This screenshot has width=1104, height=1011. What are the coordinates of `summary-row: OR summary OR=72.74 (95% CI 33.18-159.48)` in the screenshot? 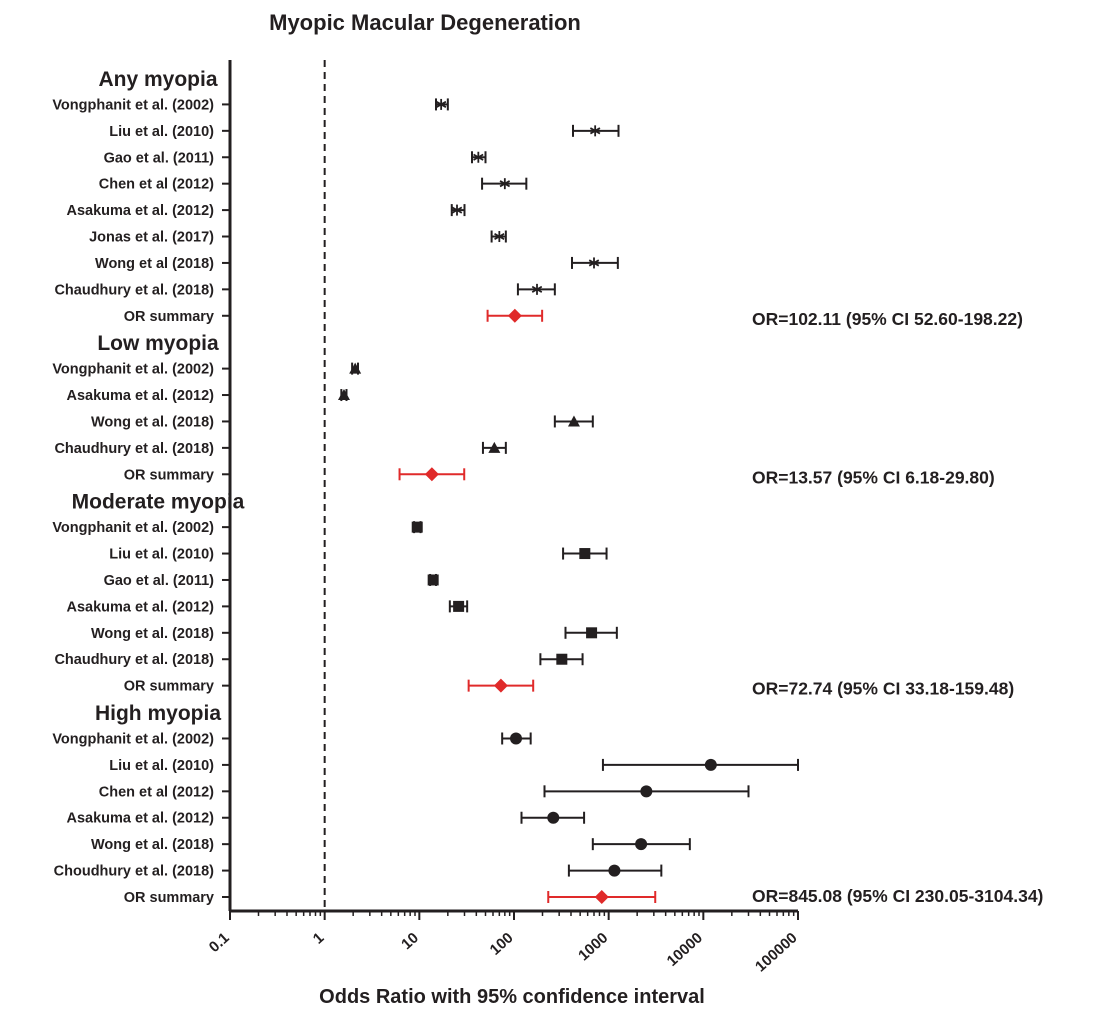 It's located at (569, 688).